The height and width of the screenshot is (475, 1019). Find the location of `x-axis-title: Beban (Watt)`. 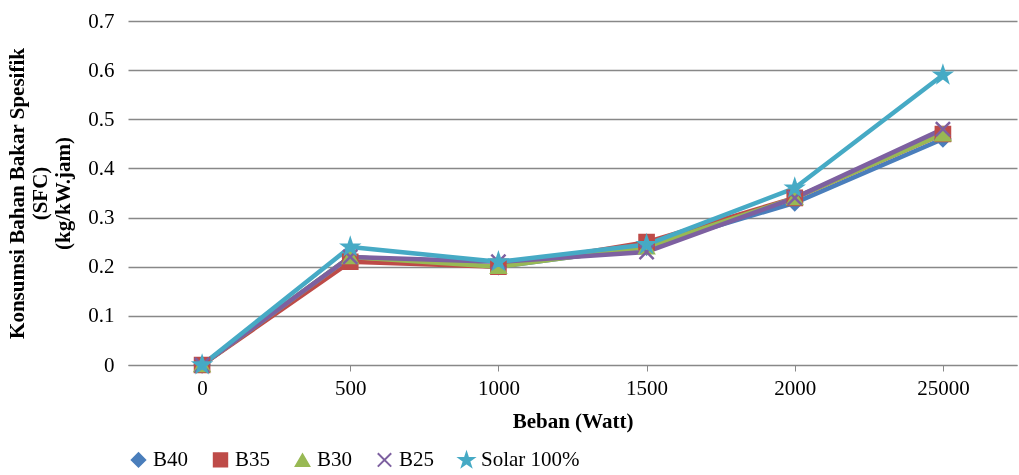

x-axis-title: Beban (Watt) is located at coordinates (573, 420).